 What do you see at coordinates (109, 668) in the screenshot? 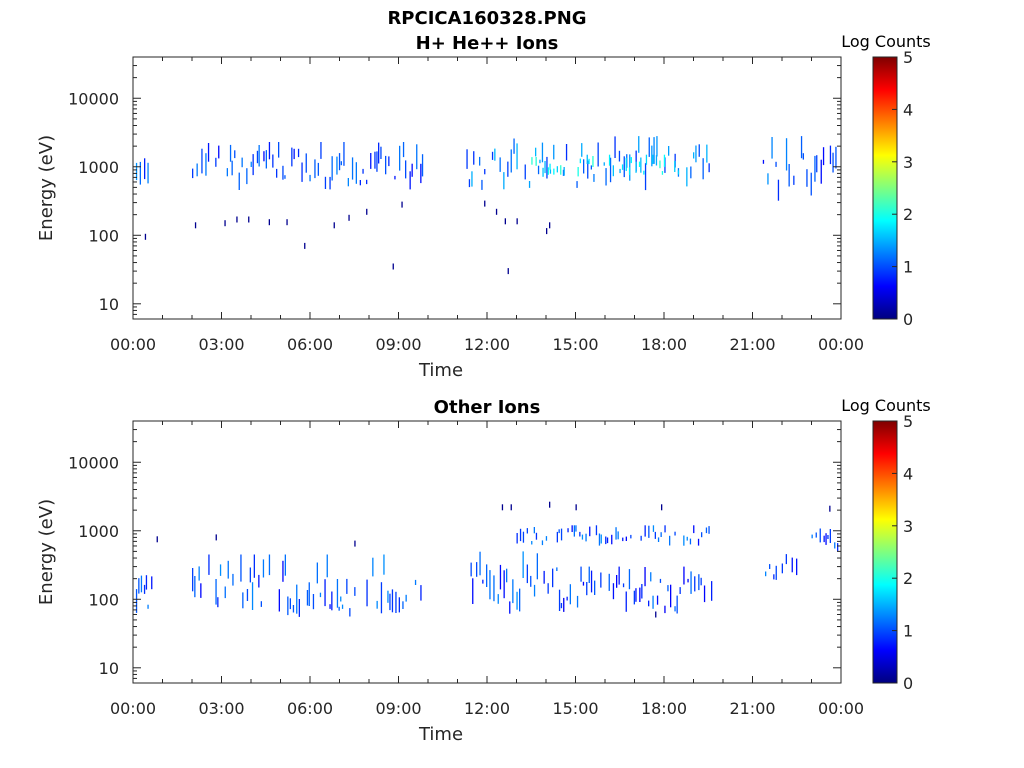
I see `y-tick-label: 10` at bounding box center [109, 668].